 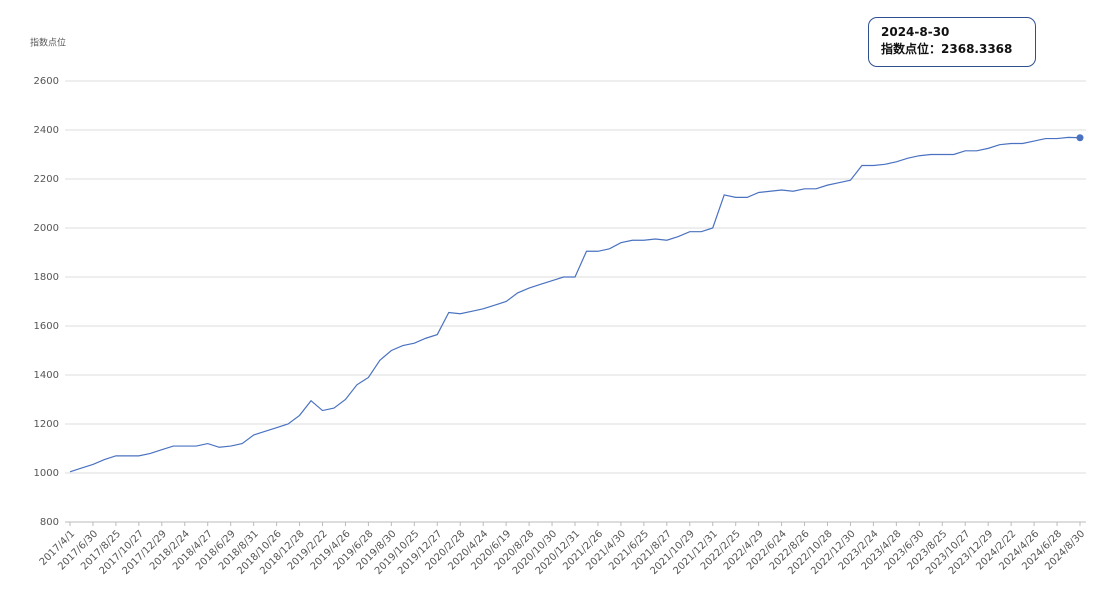 What do you see at coordinates (46, 81) in the screenshot?
I see `y-tick-label: 2600` at bounding box center [46, 81].